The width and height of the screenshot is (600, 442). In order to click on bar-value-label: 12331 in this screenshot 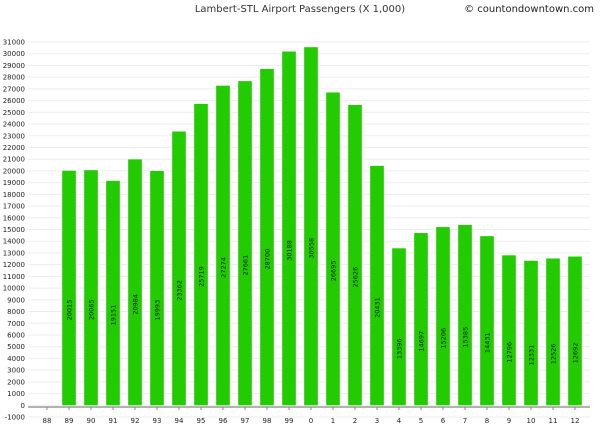, I will do `click(531, 355)`.